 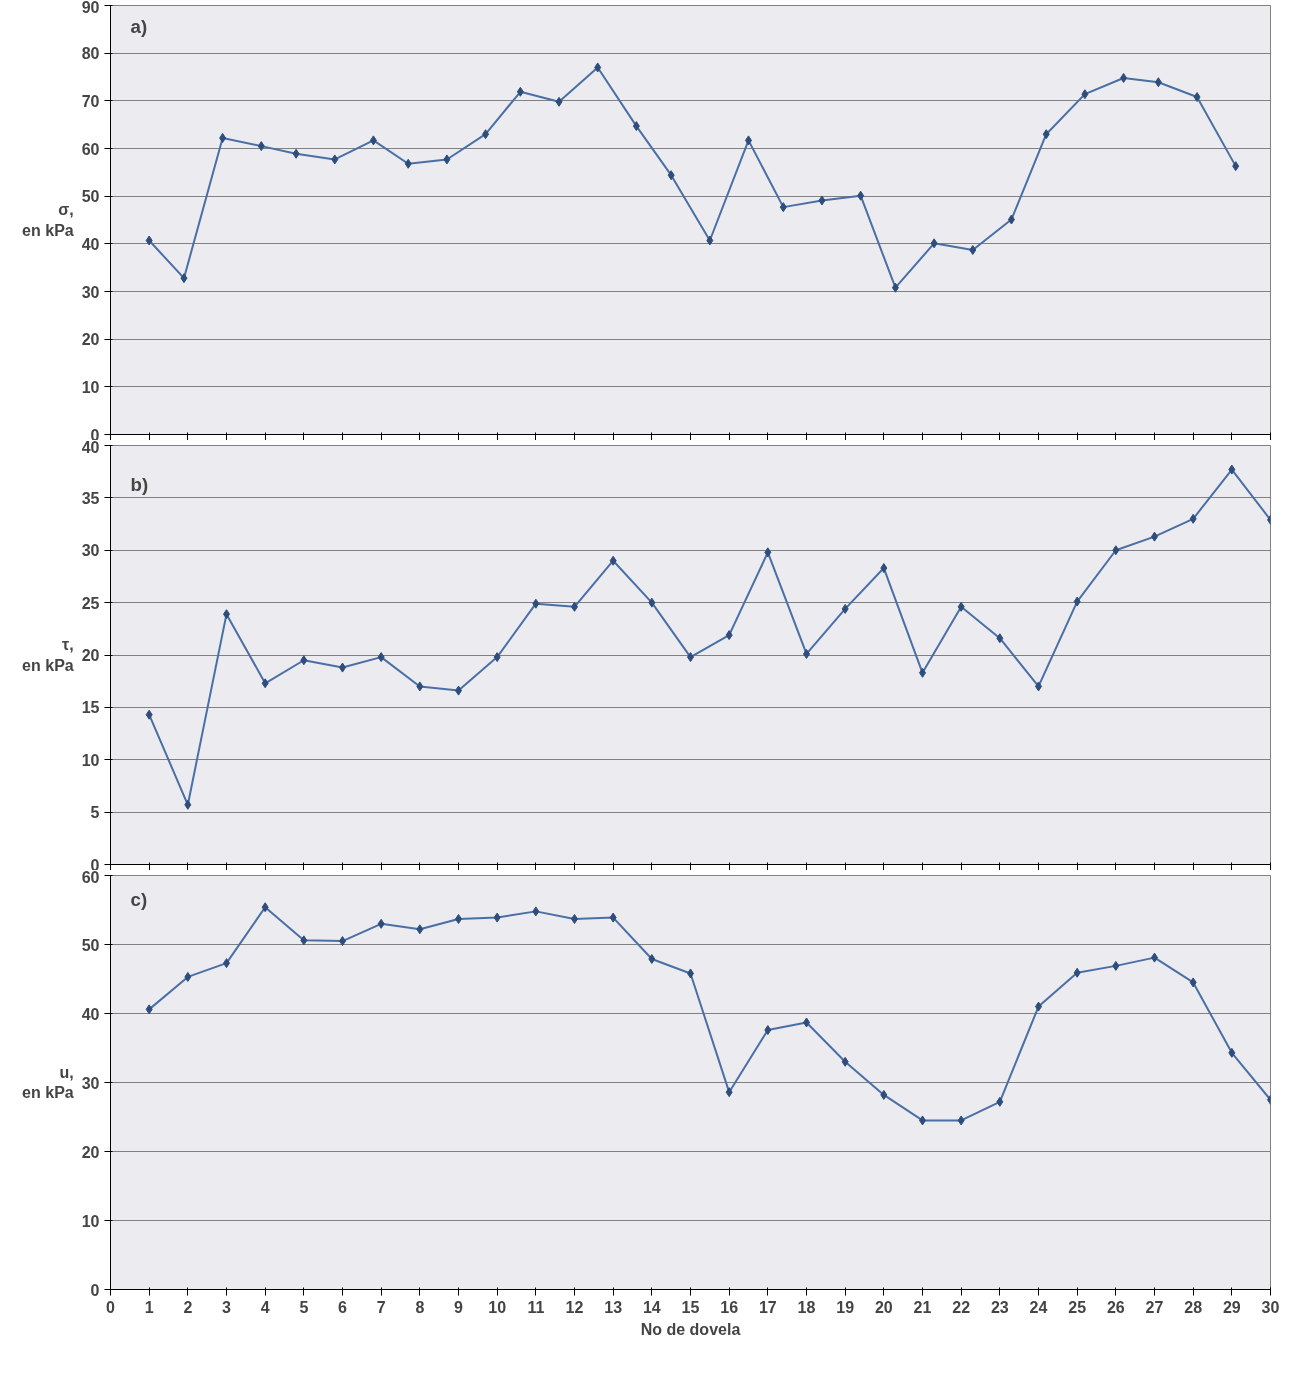 I want to click on x-tick-label: 14, so click(x=651, y=1307).